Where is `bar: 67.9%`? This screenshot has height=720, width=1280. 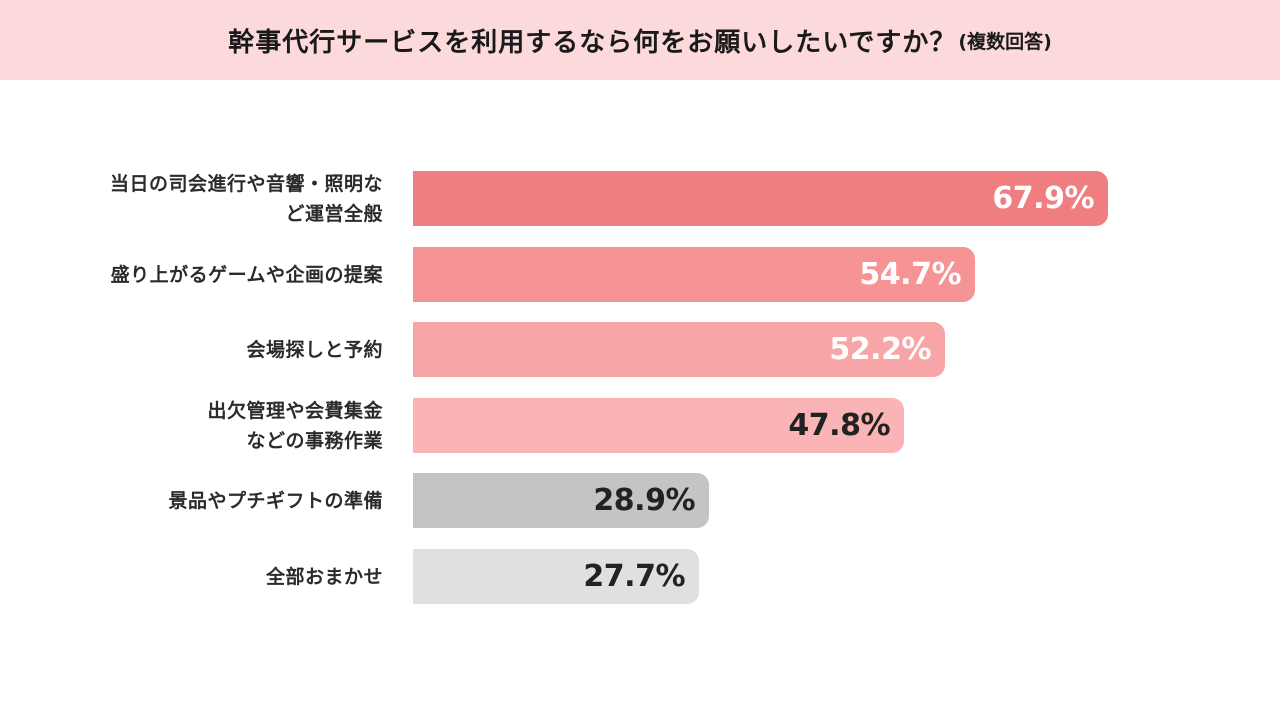
bar: 67.9% is located at coordinates (760, 198).